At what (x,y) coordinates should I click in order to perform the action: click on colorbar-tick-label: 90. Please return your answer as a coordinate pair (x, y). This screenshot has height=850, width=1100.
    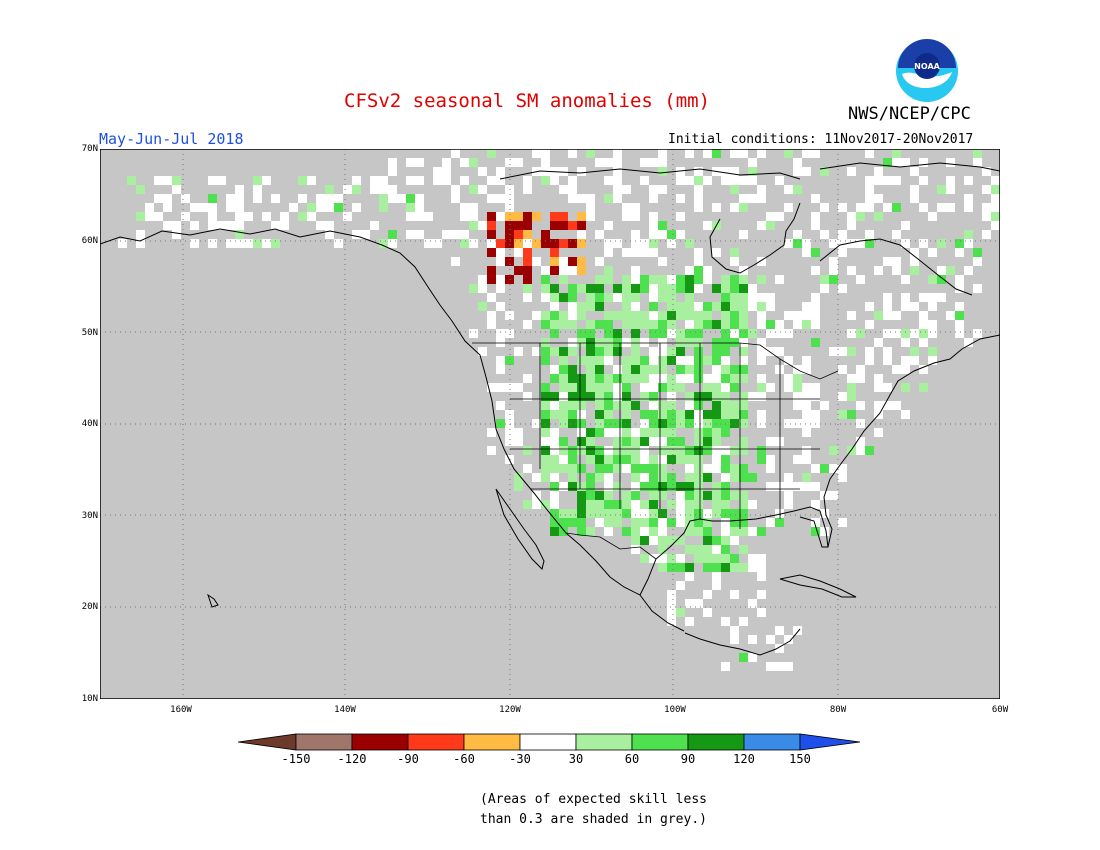
    Looking at the image, I should click on (688, 759).